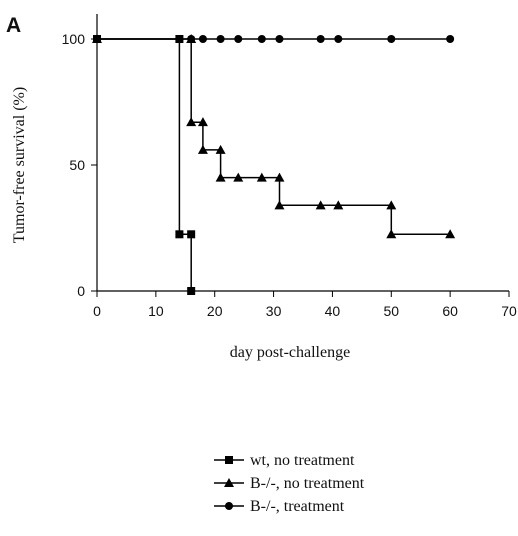 The height and width of the screenshot is (536, 518). Describe the element at coordinates (97, 311) in the screenshot. I see `x-tick-label: 0` at that location.